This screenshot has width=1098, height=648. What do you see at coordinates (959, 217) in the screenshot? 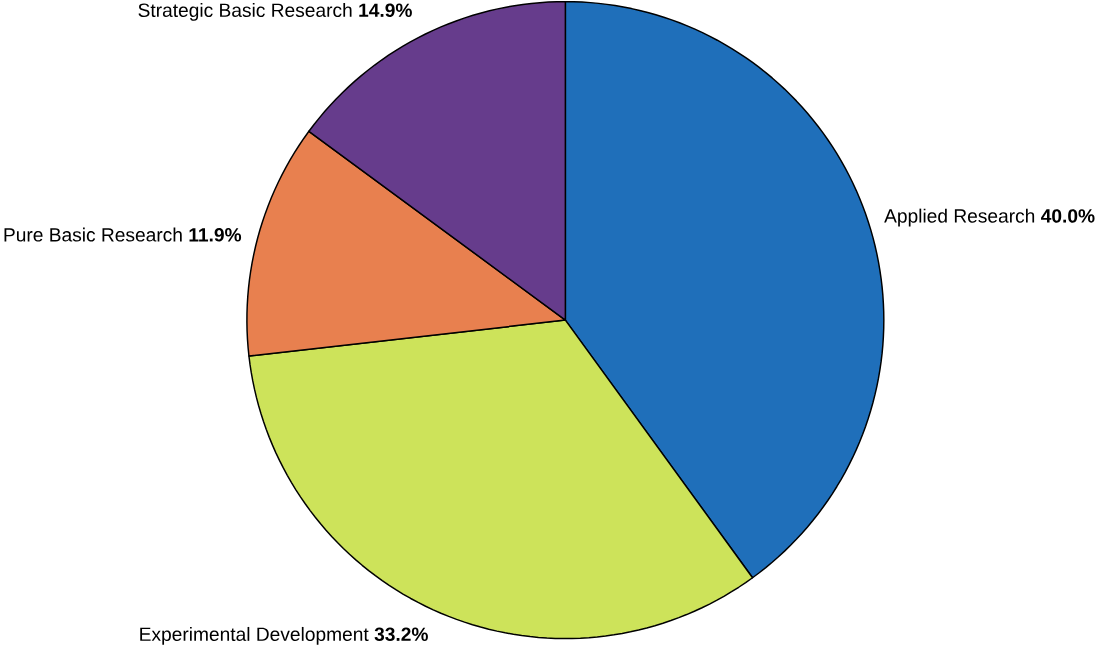
I see `slice-label: Applied Research` at bounding box center [959, 217].